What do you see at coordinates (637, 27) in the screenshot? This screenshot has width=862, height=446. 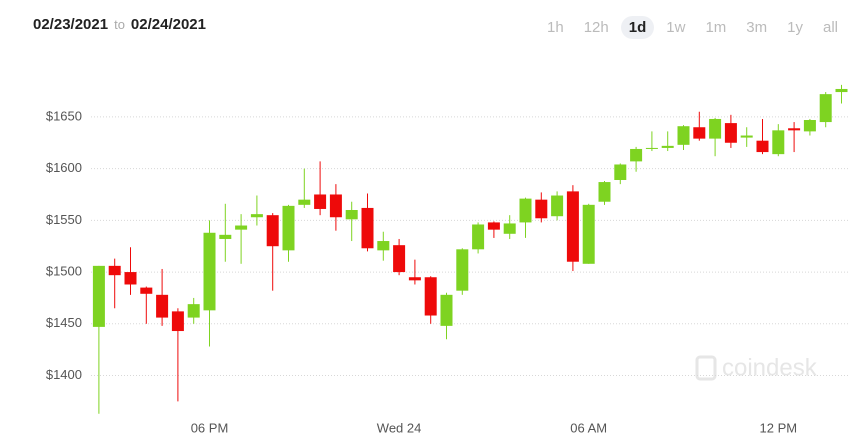 I see `range-button: 1d` at bounding box center [637, 27].